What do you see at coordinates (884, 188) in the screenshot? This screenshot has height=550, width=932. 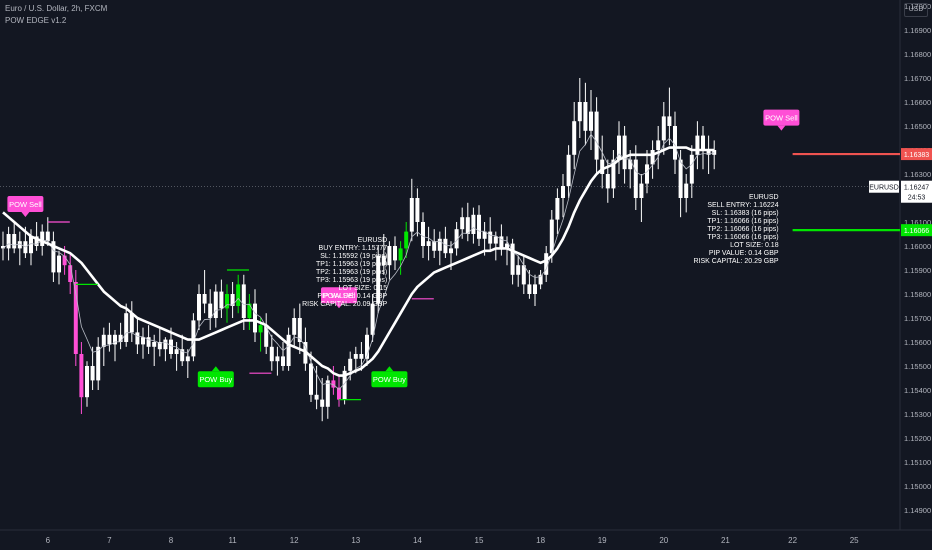 I see `symbol-tag-label: EURUSD` at bounding box center [884, 188].